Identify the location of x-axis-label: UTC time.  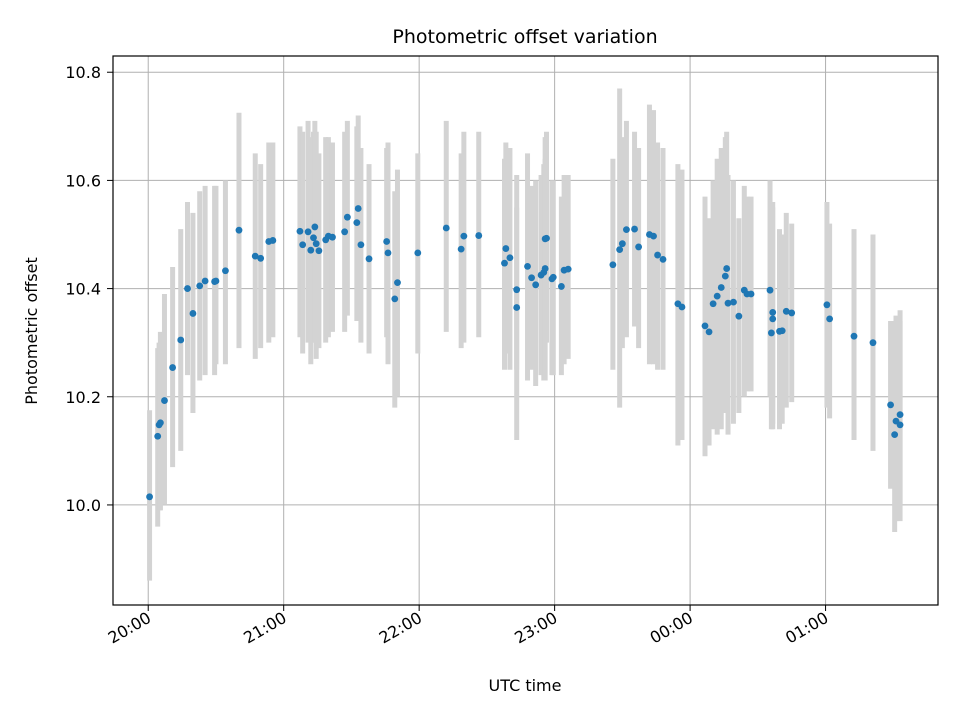
(525, 685).